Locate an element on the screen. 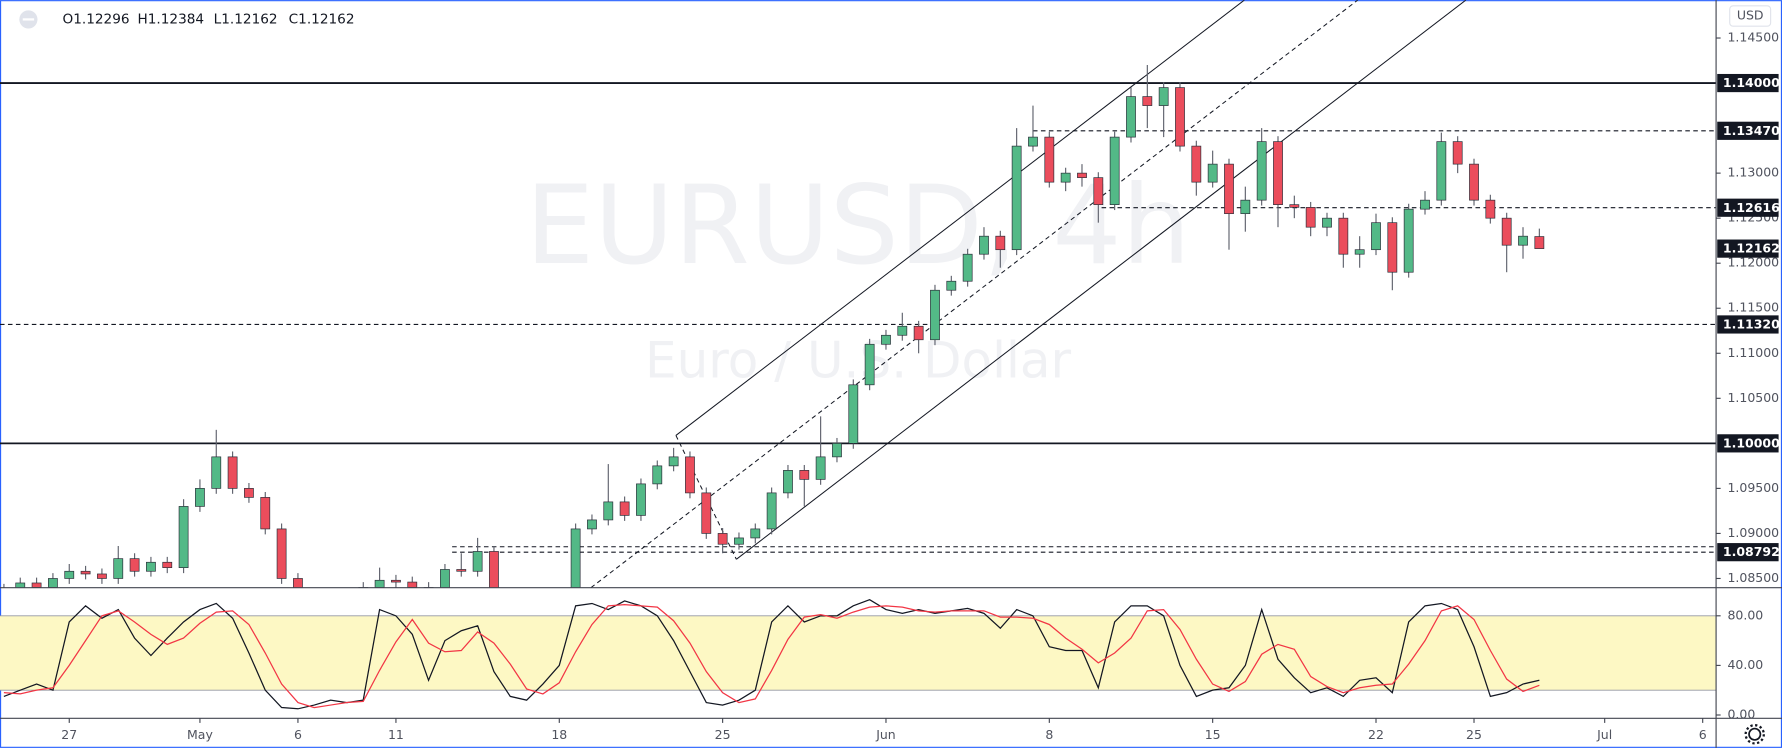 The width and height of the screenshot is (1782, 748). watermark-sub: Euro / U.S. Dollar is located at coordinates (858, 360).